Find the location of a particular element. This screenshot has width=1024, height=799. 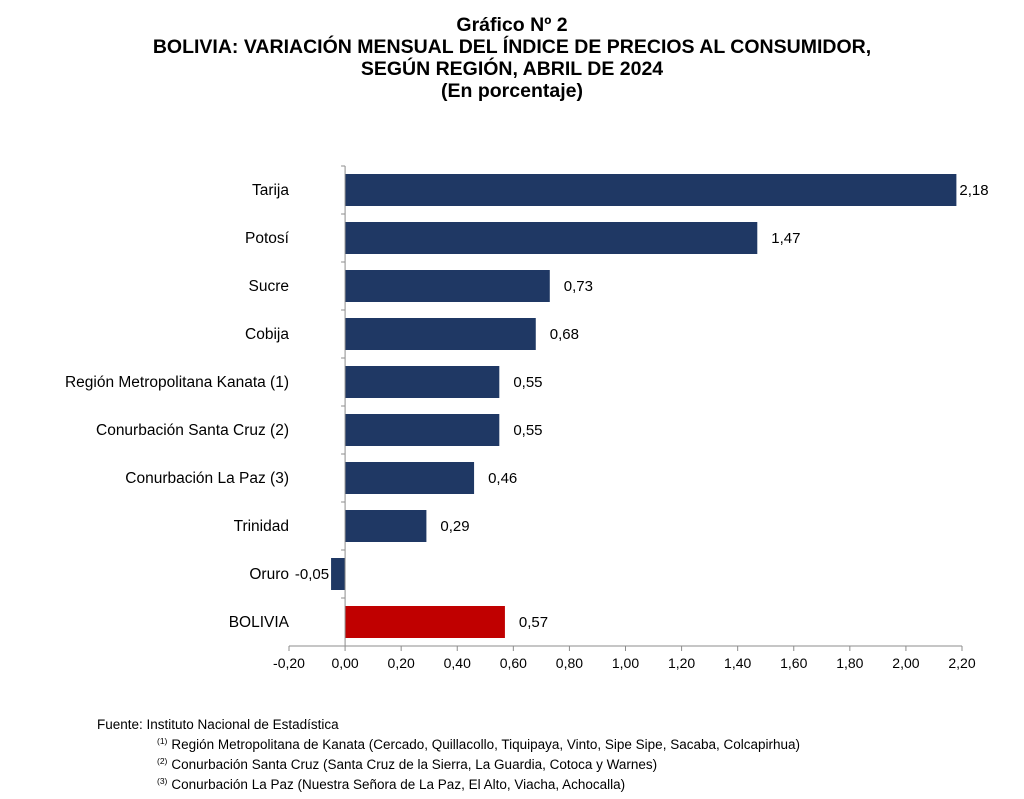

x-tick-label: 0,40 is located at coordinates (457, 663).